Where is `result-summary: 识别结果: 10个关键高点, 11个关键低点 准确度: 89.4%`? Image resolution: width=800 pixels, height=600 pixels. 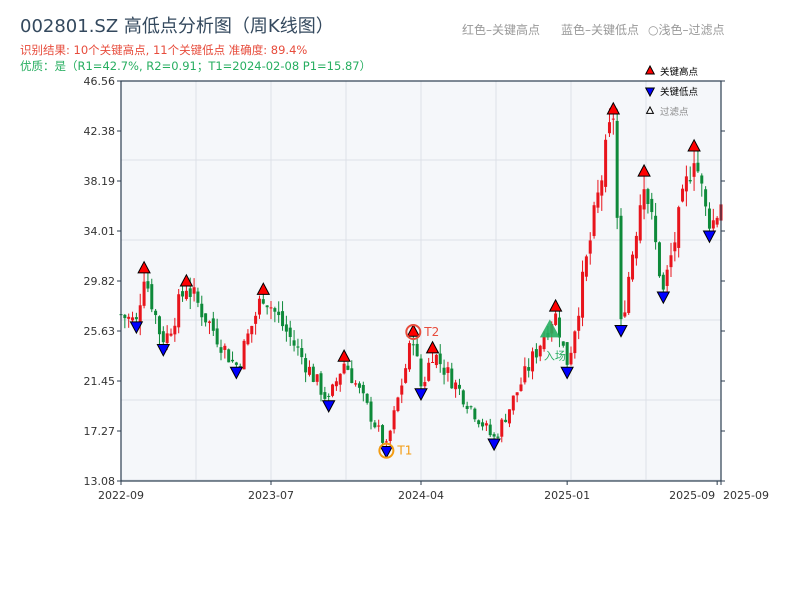
result-summary: 识别结果: 10个关键高点, 11个关键低点 准确度: 89.4% is located at coordinates (164, 50).